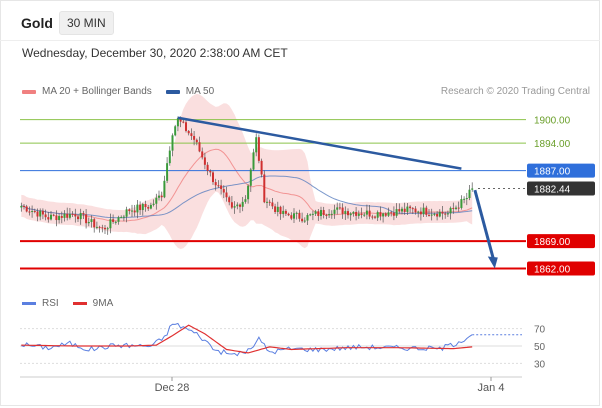  Describe the element at coordinates (29, 91) in the screenshot. I see `legend-swatch-ma20` at that location.